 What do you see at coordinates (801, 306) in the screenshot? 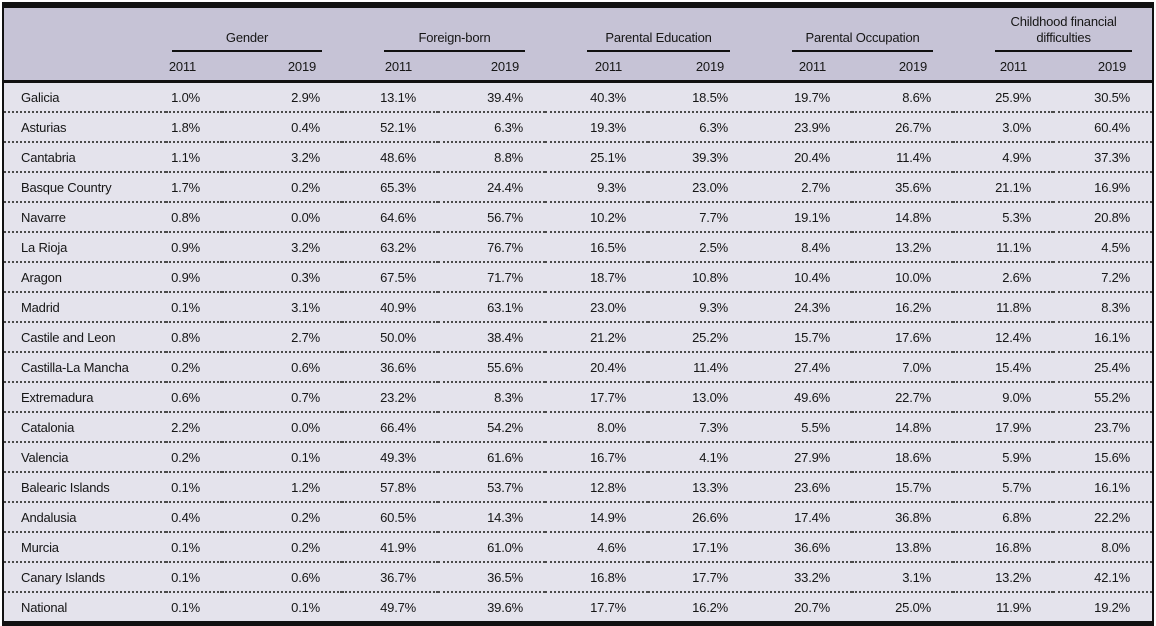
I see `value-cell: 24.3%` at bounding box center [801, 306].